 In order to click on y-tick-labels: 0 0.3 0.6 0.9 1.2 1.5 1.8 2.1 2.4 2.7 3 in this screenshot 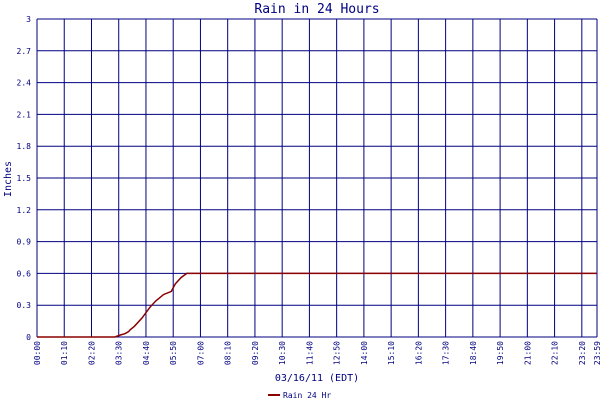, I will do `click(24, 178)`.